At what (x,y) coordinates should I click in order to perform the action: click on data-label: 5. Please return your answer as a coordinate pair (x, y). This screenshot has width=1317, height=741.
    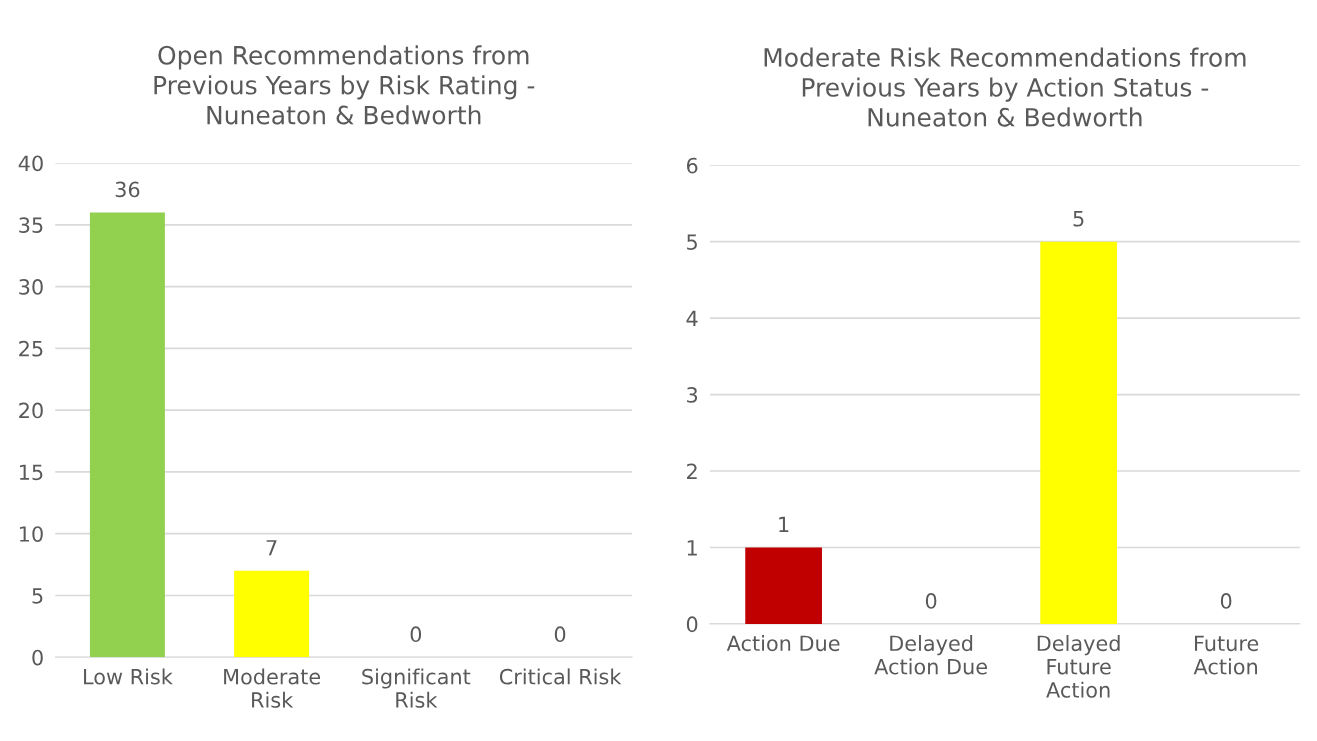
    Looking at the image, I should click on (1078, 219).